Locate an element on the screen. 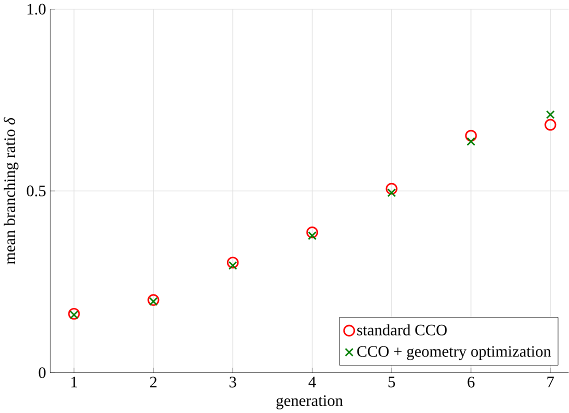  x-tick-label: 4 is located at coordinates (312, 382).